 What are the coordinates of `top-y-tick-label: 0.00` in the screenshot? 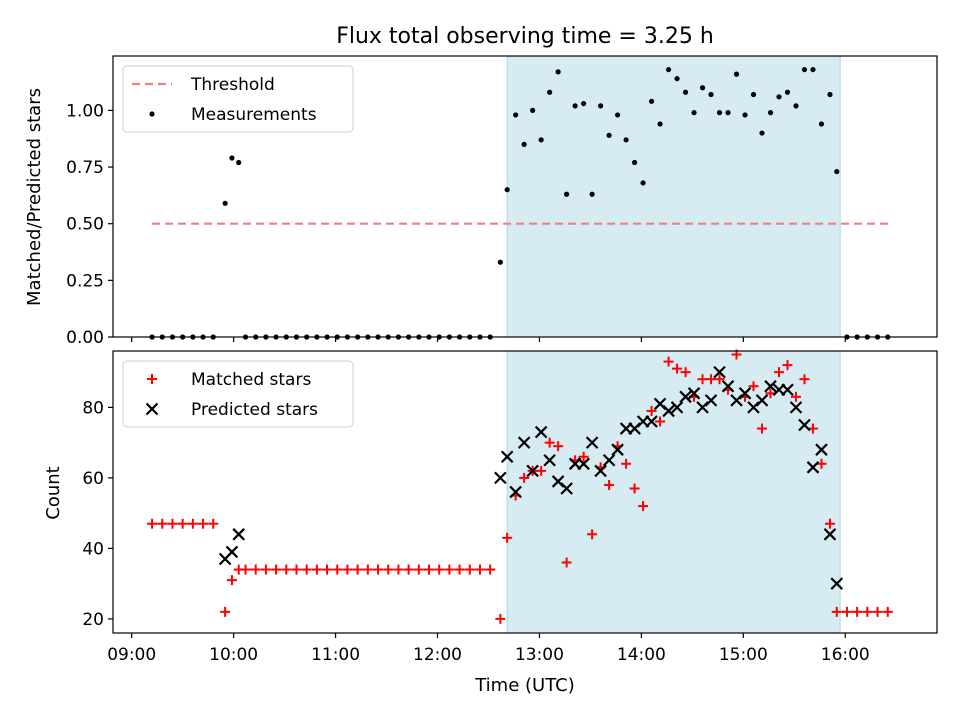 It's located at (85, 338).